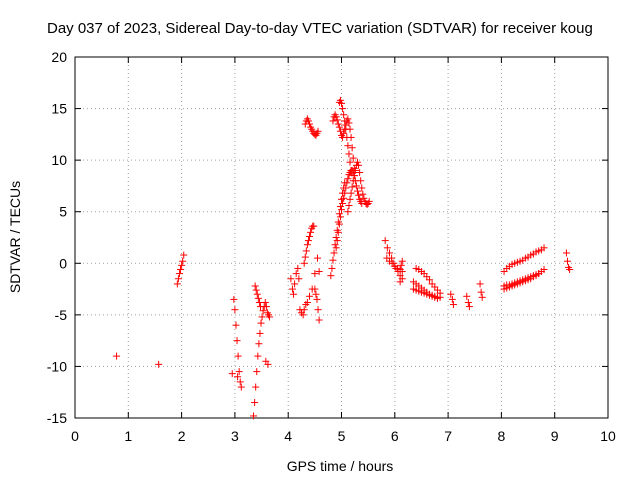 This screenshot has width=640, height=480. What do you see at coordinates (61, 315) in the screenshot?
I see `y-tick-label: -5` at bounding box center [61, 315].